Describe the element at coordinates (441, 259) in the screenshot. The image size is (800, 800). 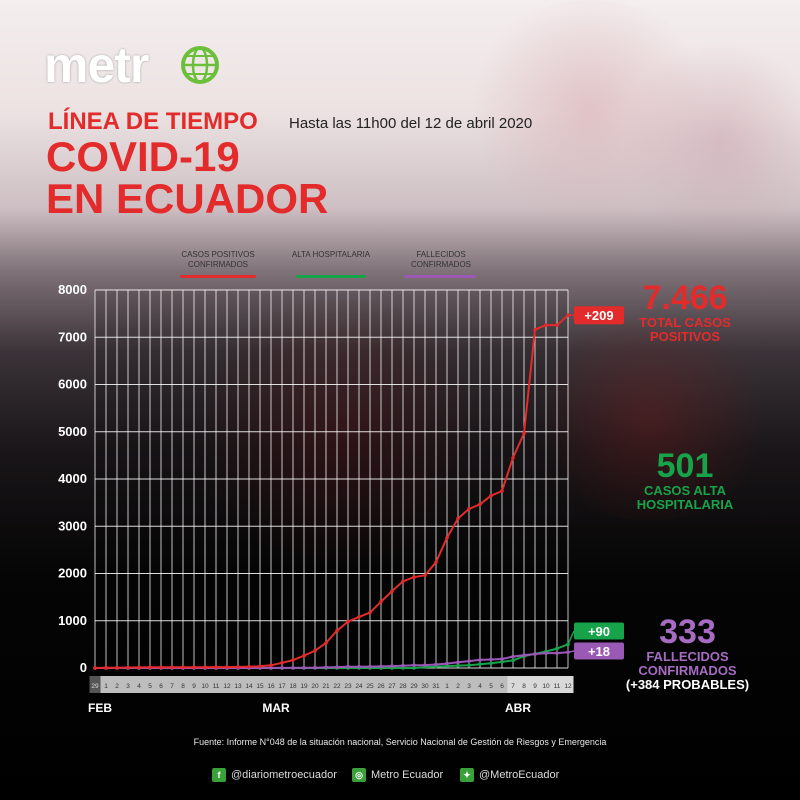
I see `legend-fallecidos-label: FALLECIDOS CONFIRMADOS` at that location.